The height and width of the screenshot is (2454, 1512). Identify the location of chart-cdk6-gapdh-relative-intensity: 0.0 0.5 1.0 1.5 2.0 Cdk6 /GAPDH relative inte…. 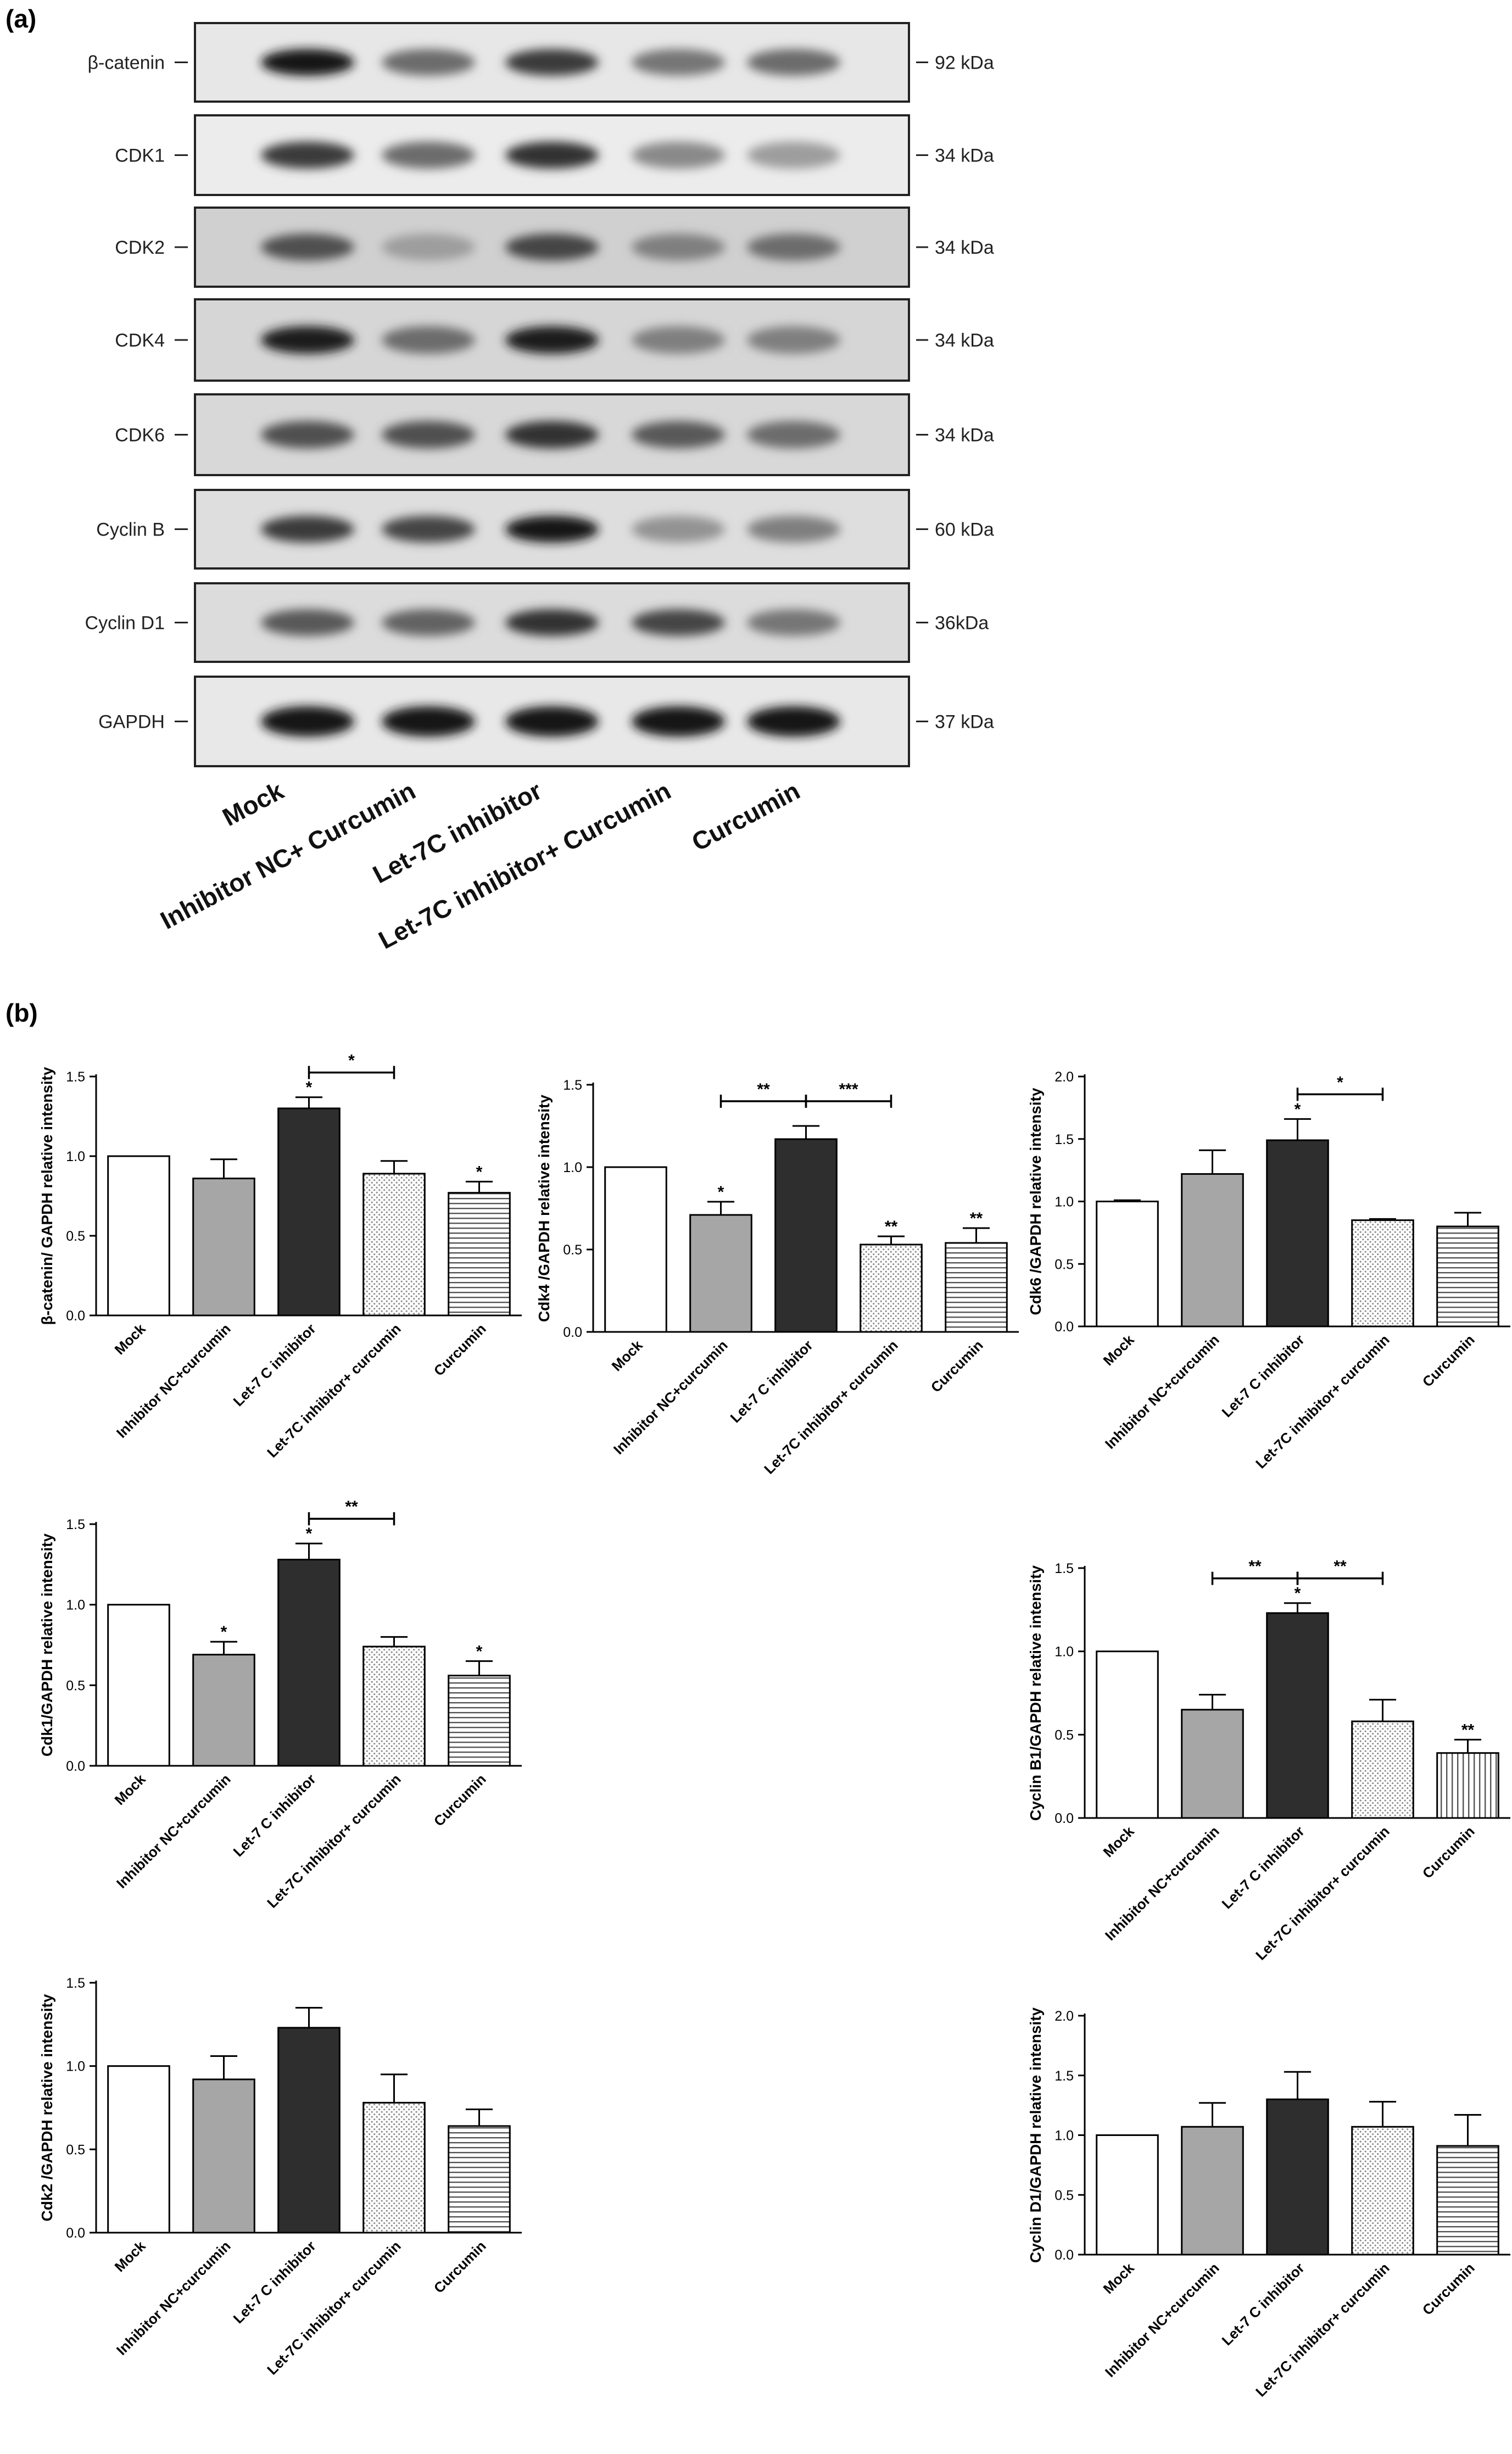
(1268, 1270).